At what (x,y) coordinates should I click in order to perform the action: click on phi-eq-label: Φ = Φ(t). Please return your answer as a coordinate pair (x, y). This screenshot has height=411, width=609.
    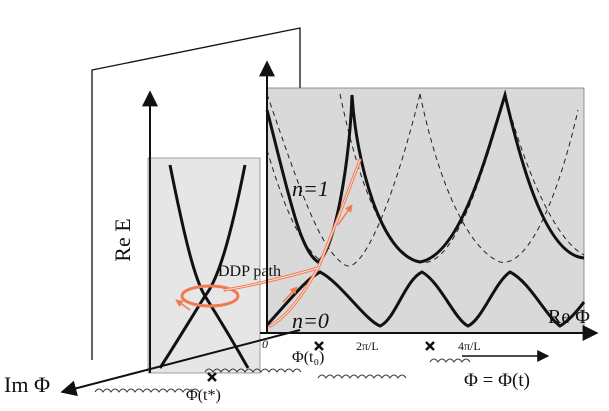
    Looking at the image, I should click on (497, 380).